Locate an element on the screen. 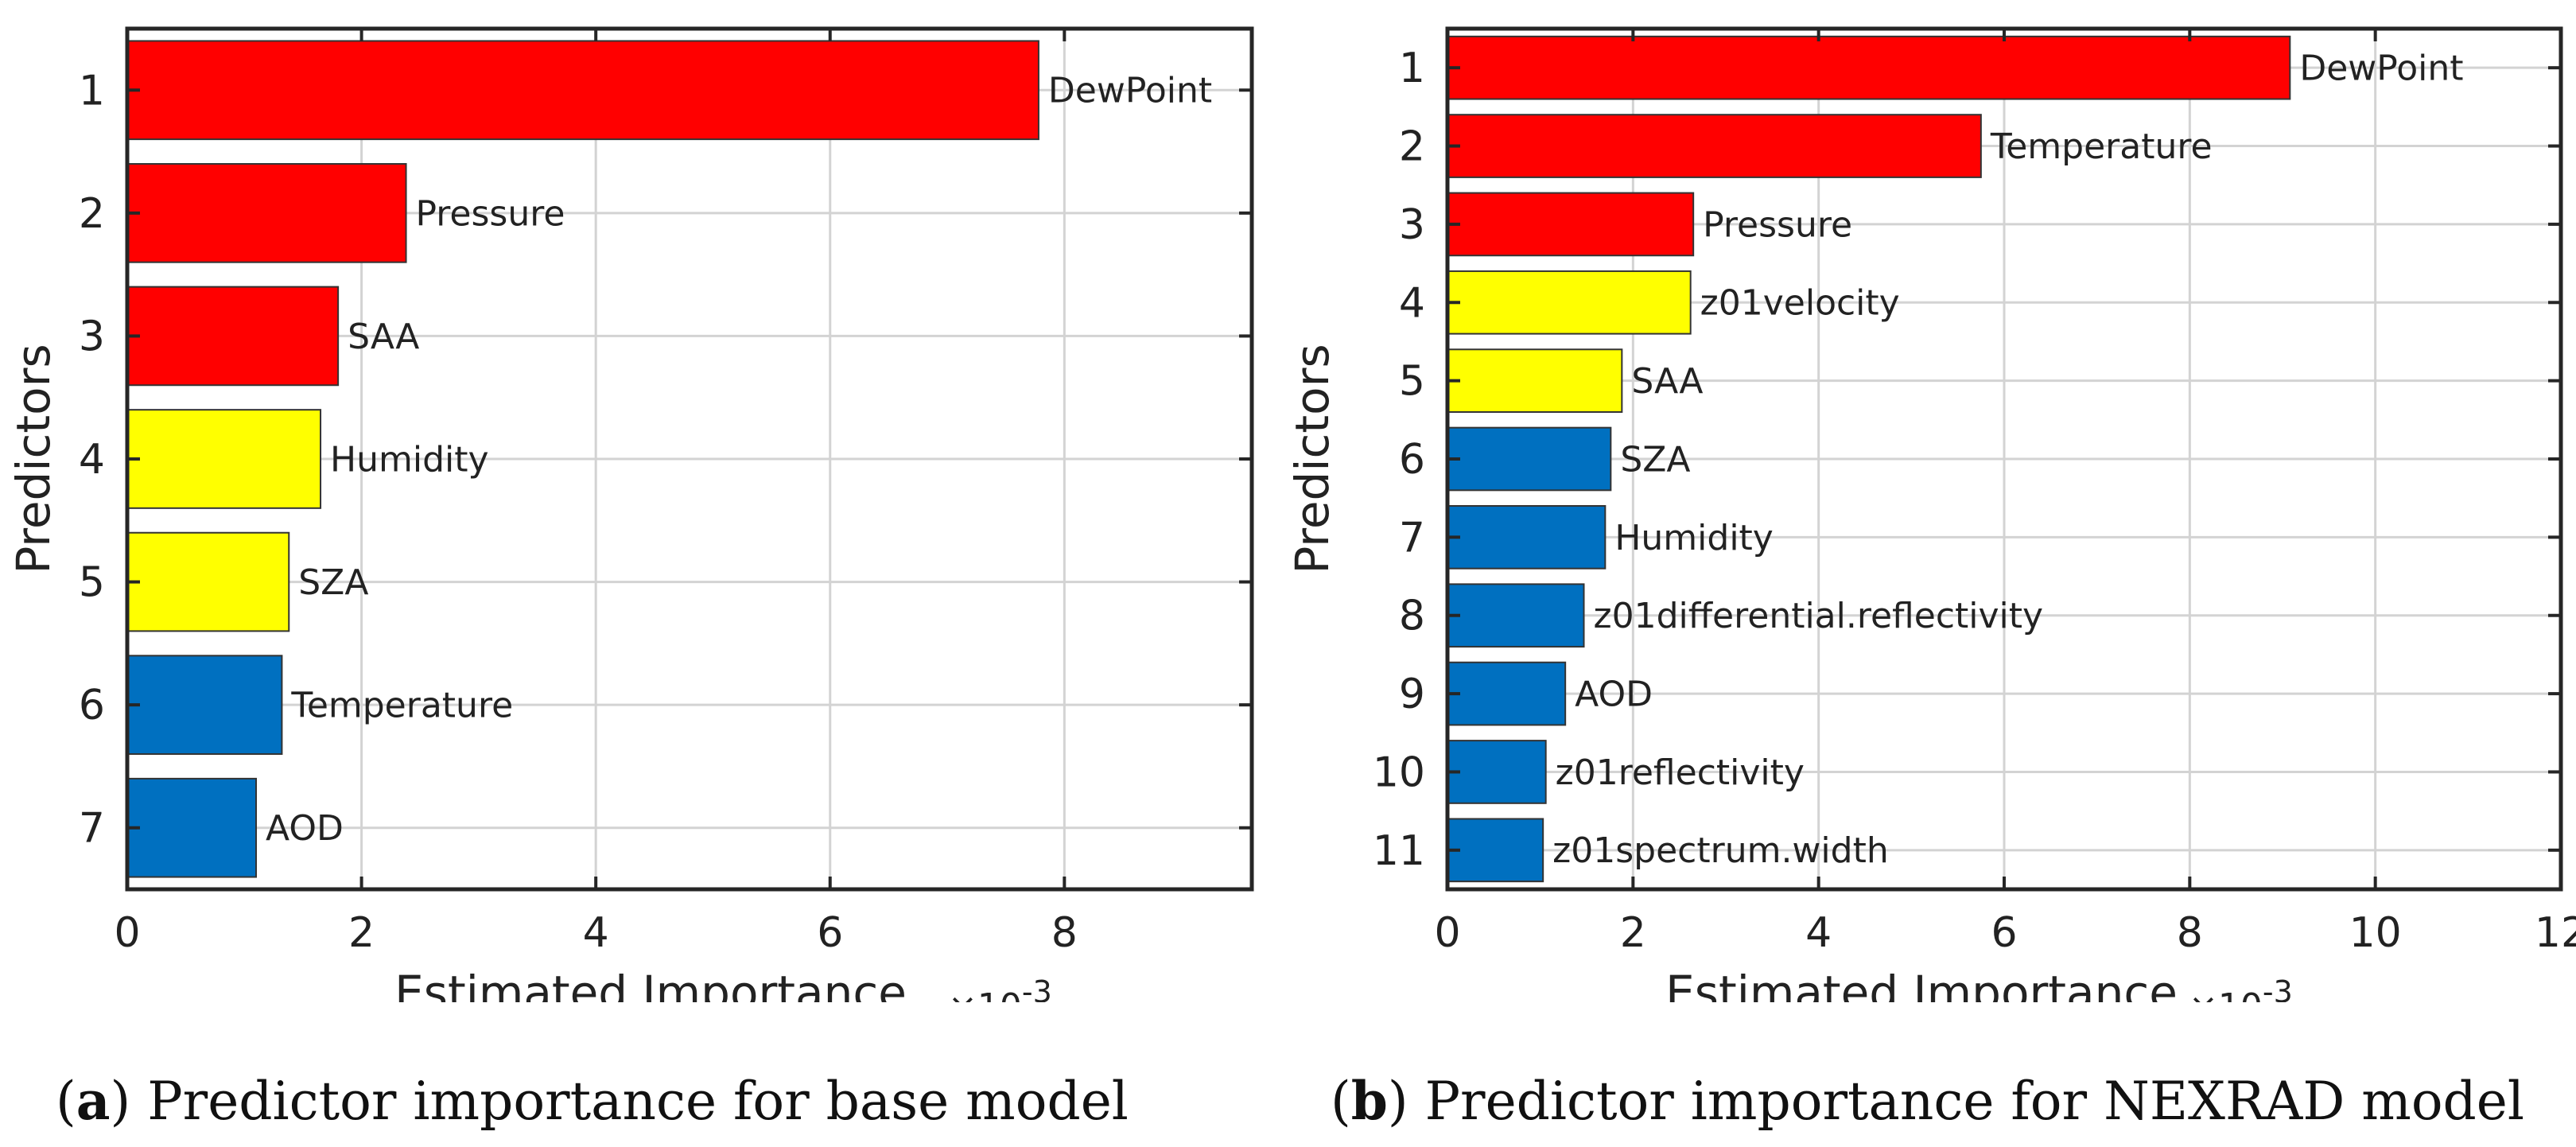 This screenshot has height=1147, width=2576. bar-z01velocity is located at coordinates (1569, 302).